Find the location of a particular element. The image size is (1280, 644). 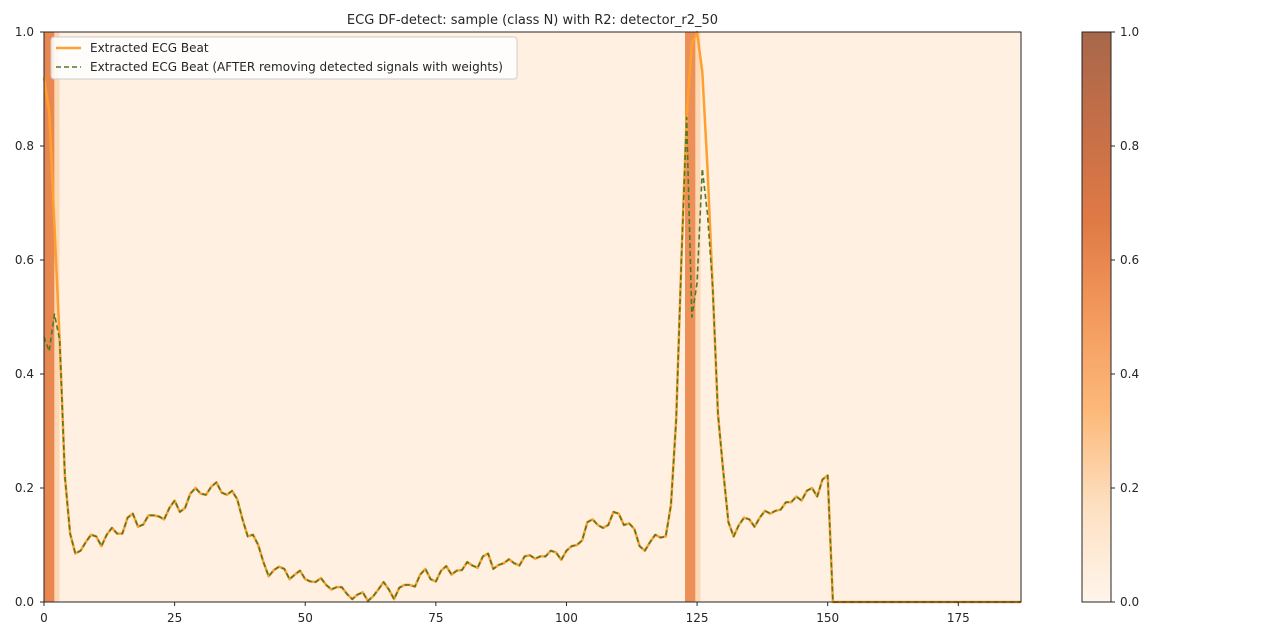

colorbar-tick-label: 1.0 is located at coordinates (1129, 32).